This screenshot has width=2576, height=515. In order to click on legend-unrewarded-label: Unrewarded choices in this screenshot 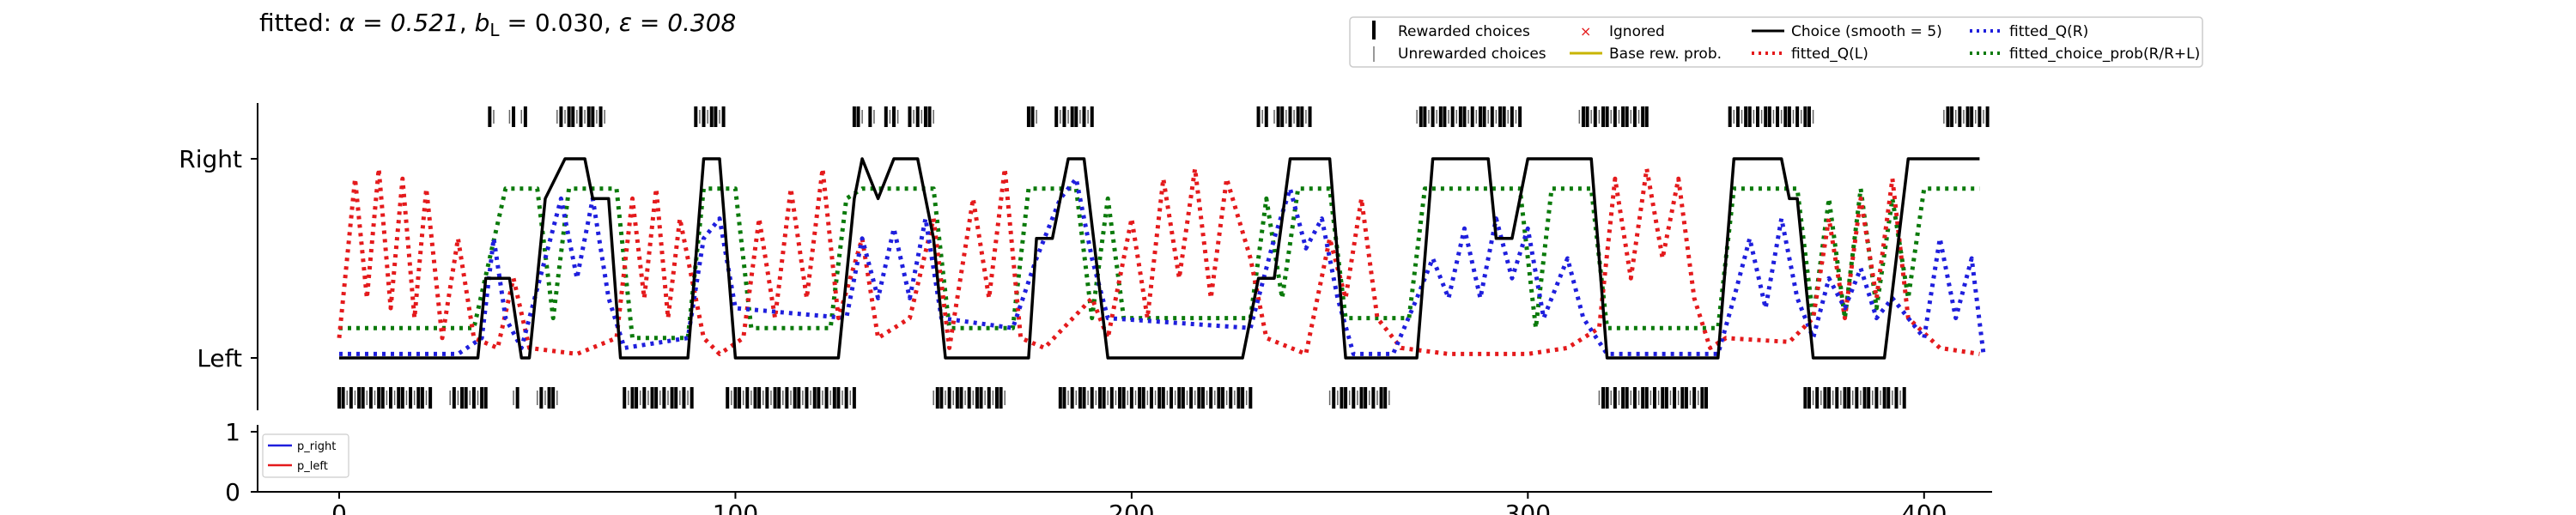, I will do `click(1472, 54)`.